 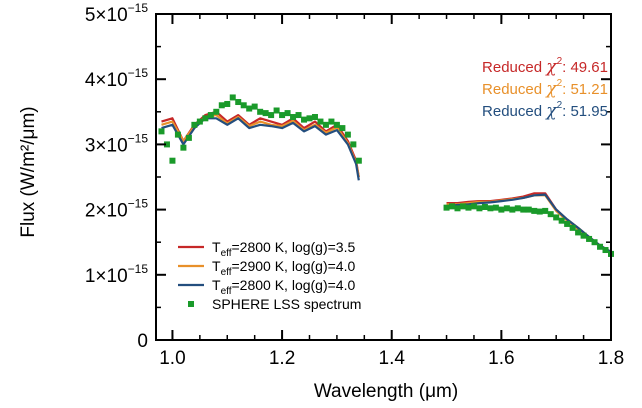 I want to click on legend-swatch, so click(x=191, y=304).